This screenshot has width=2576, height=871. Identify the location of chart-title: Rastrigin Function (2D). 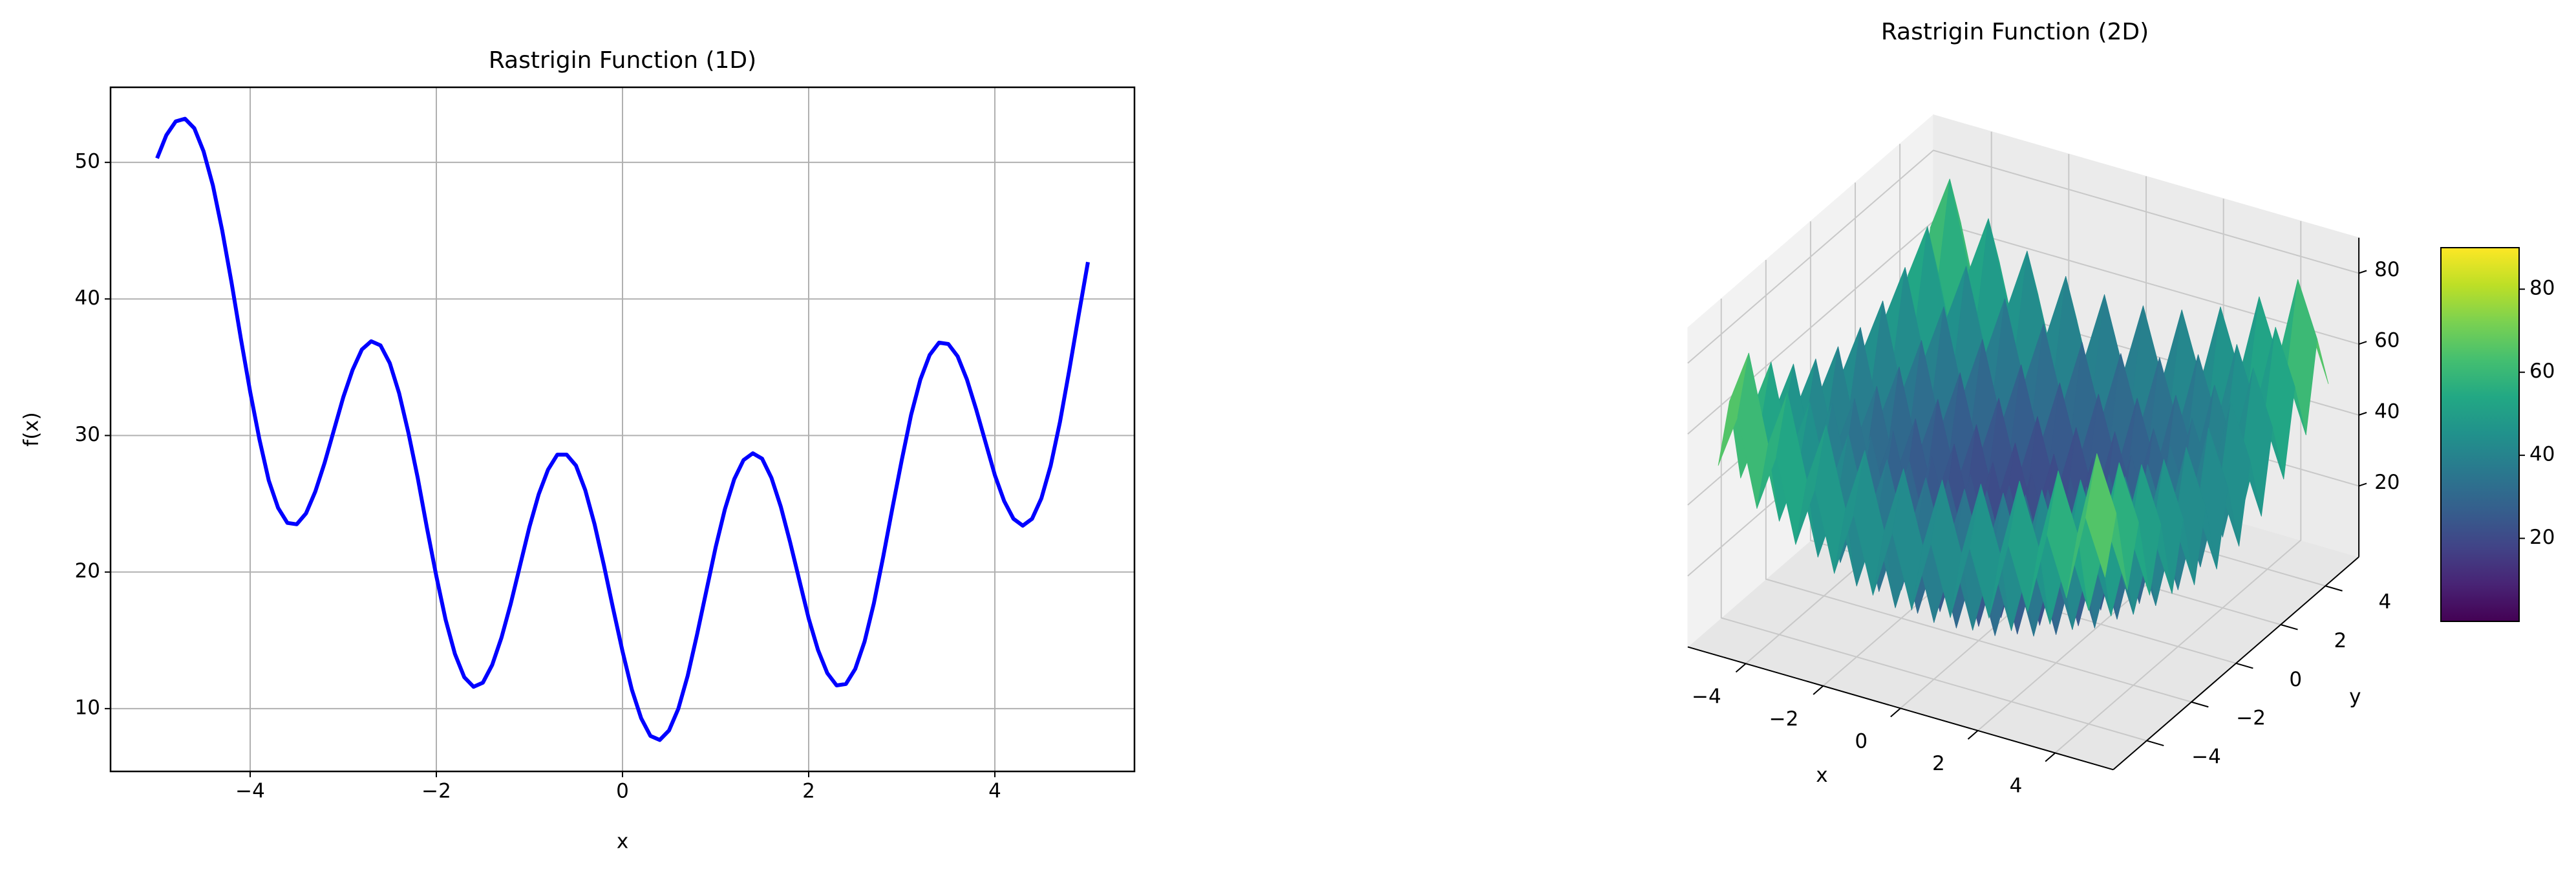
(2015, 32).